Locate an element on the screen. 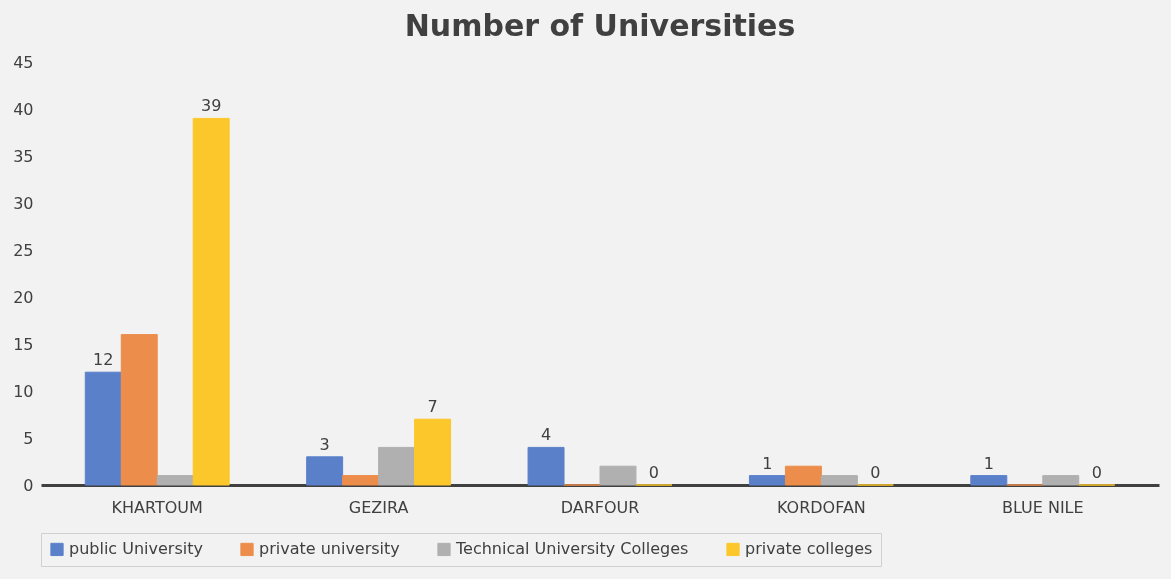  data-label: 39 is located at coordinates (211, 106).